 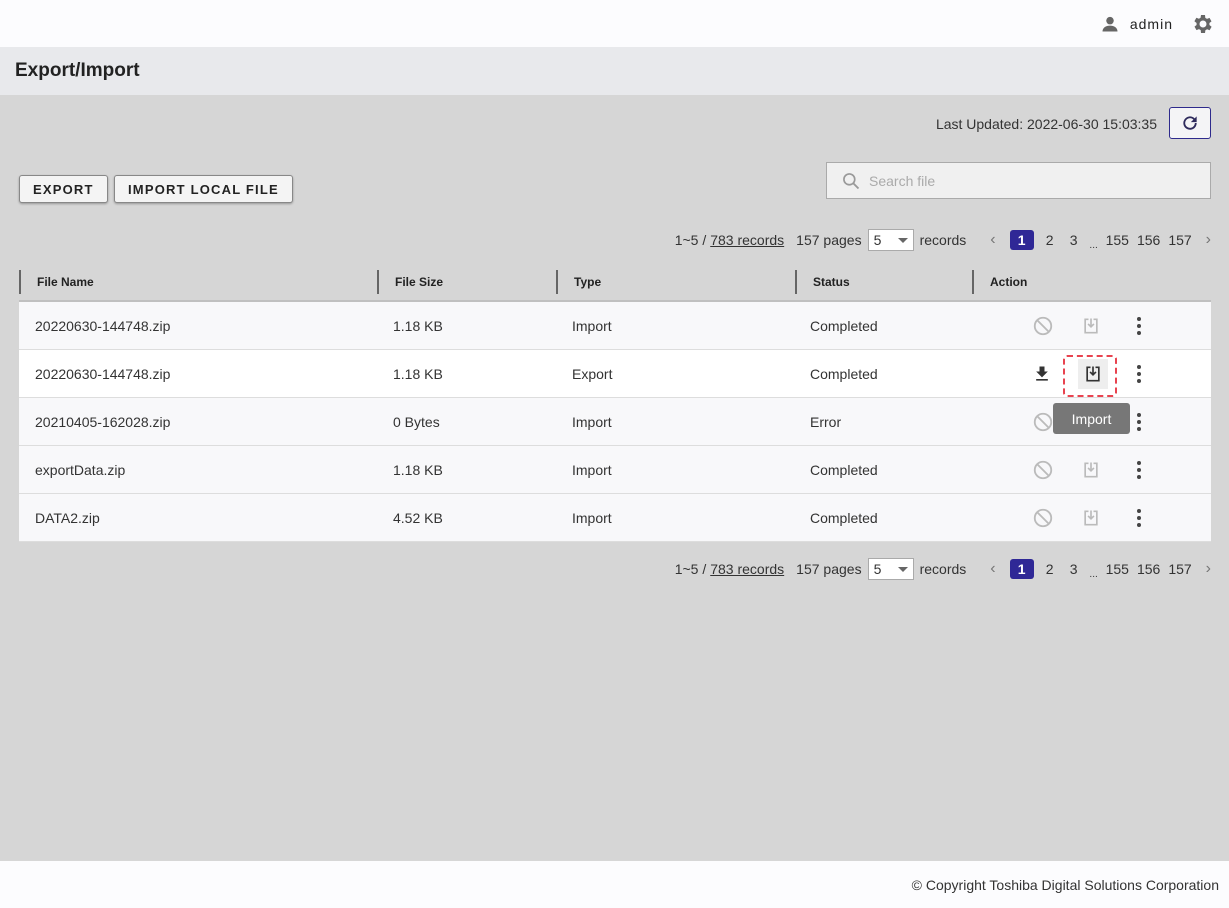 I want to click on page-title: Export/Import, so click(x=614, y=71).